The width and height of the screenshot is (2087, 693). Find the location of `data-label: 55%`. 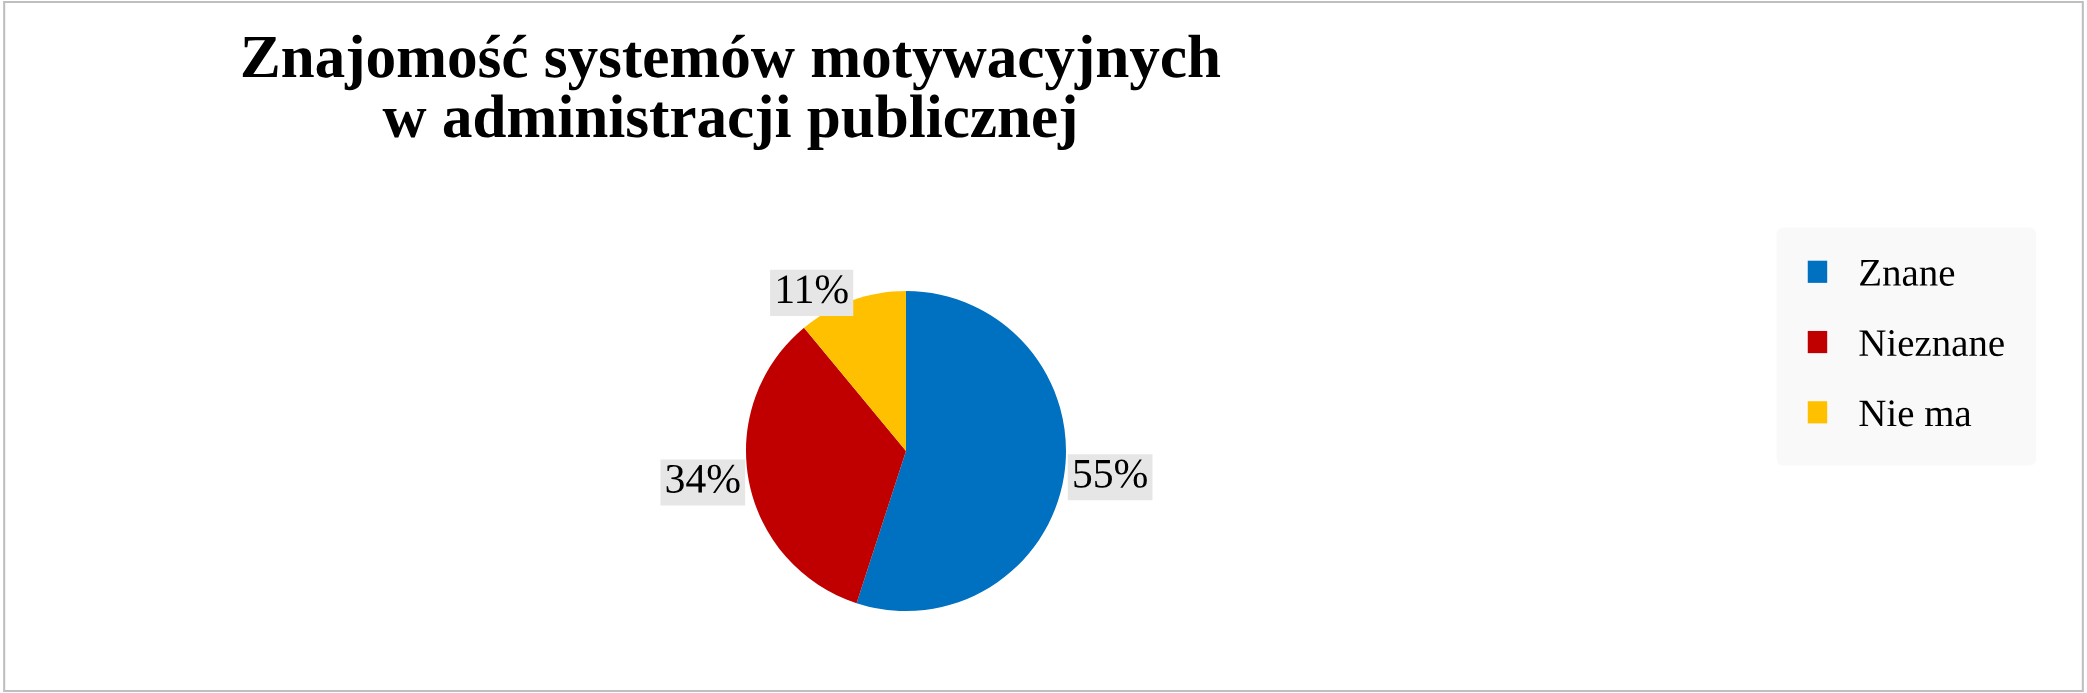

data-label: 55% is located at coordinates (1110, 473).